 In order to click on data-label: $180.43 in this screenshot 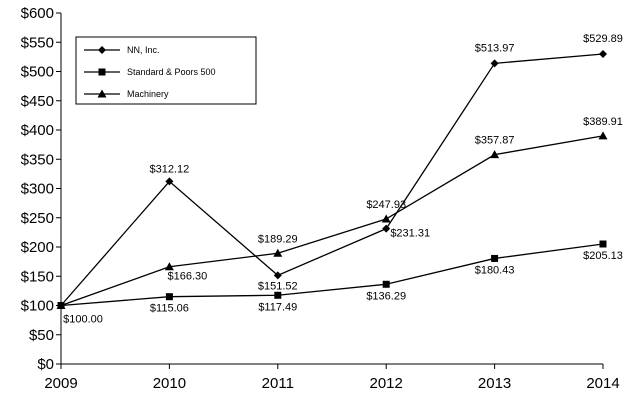, I will do `click(495, 270)`.